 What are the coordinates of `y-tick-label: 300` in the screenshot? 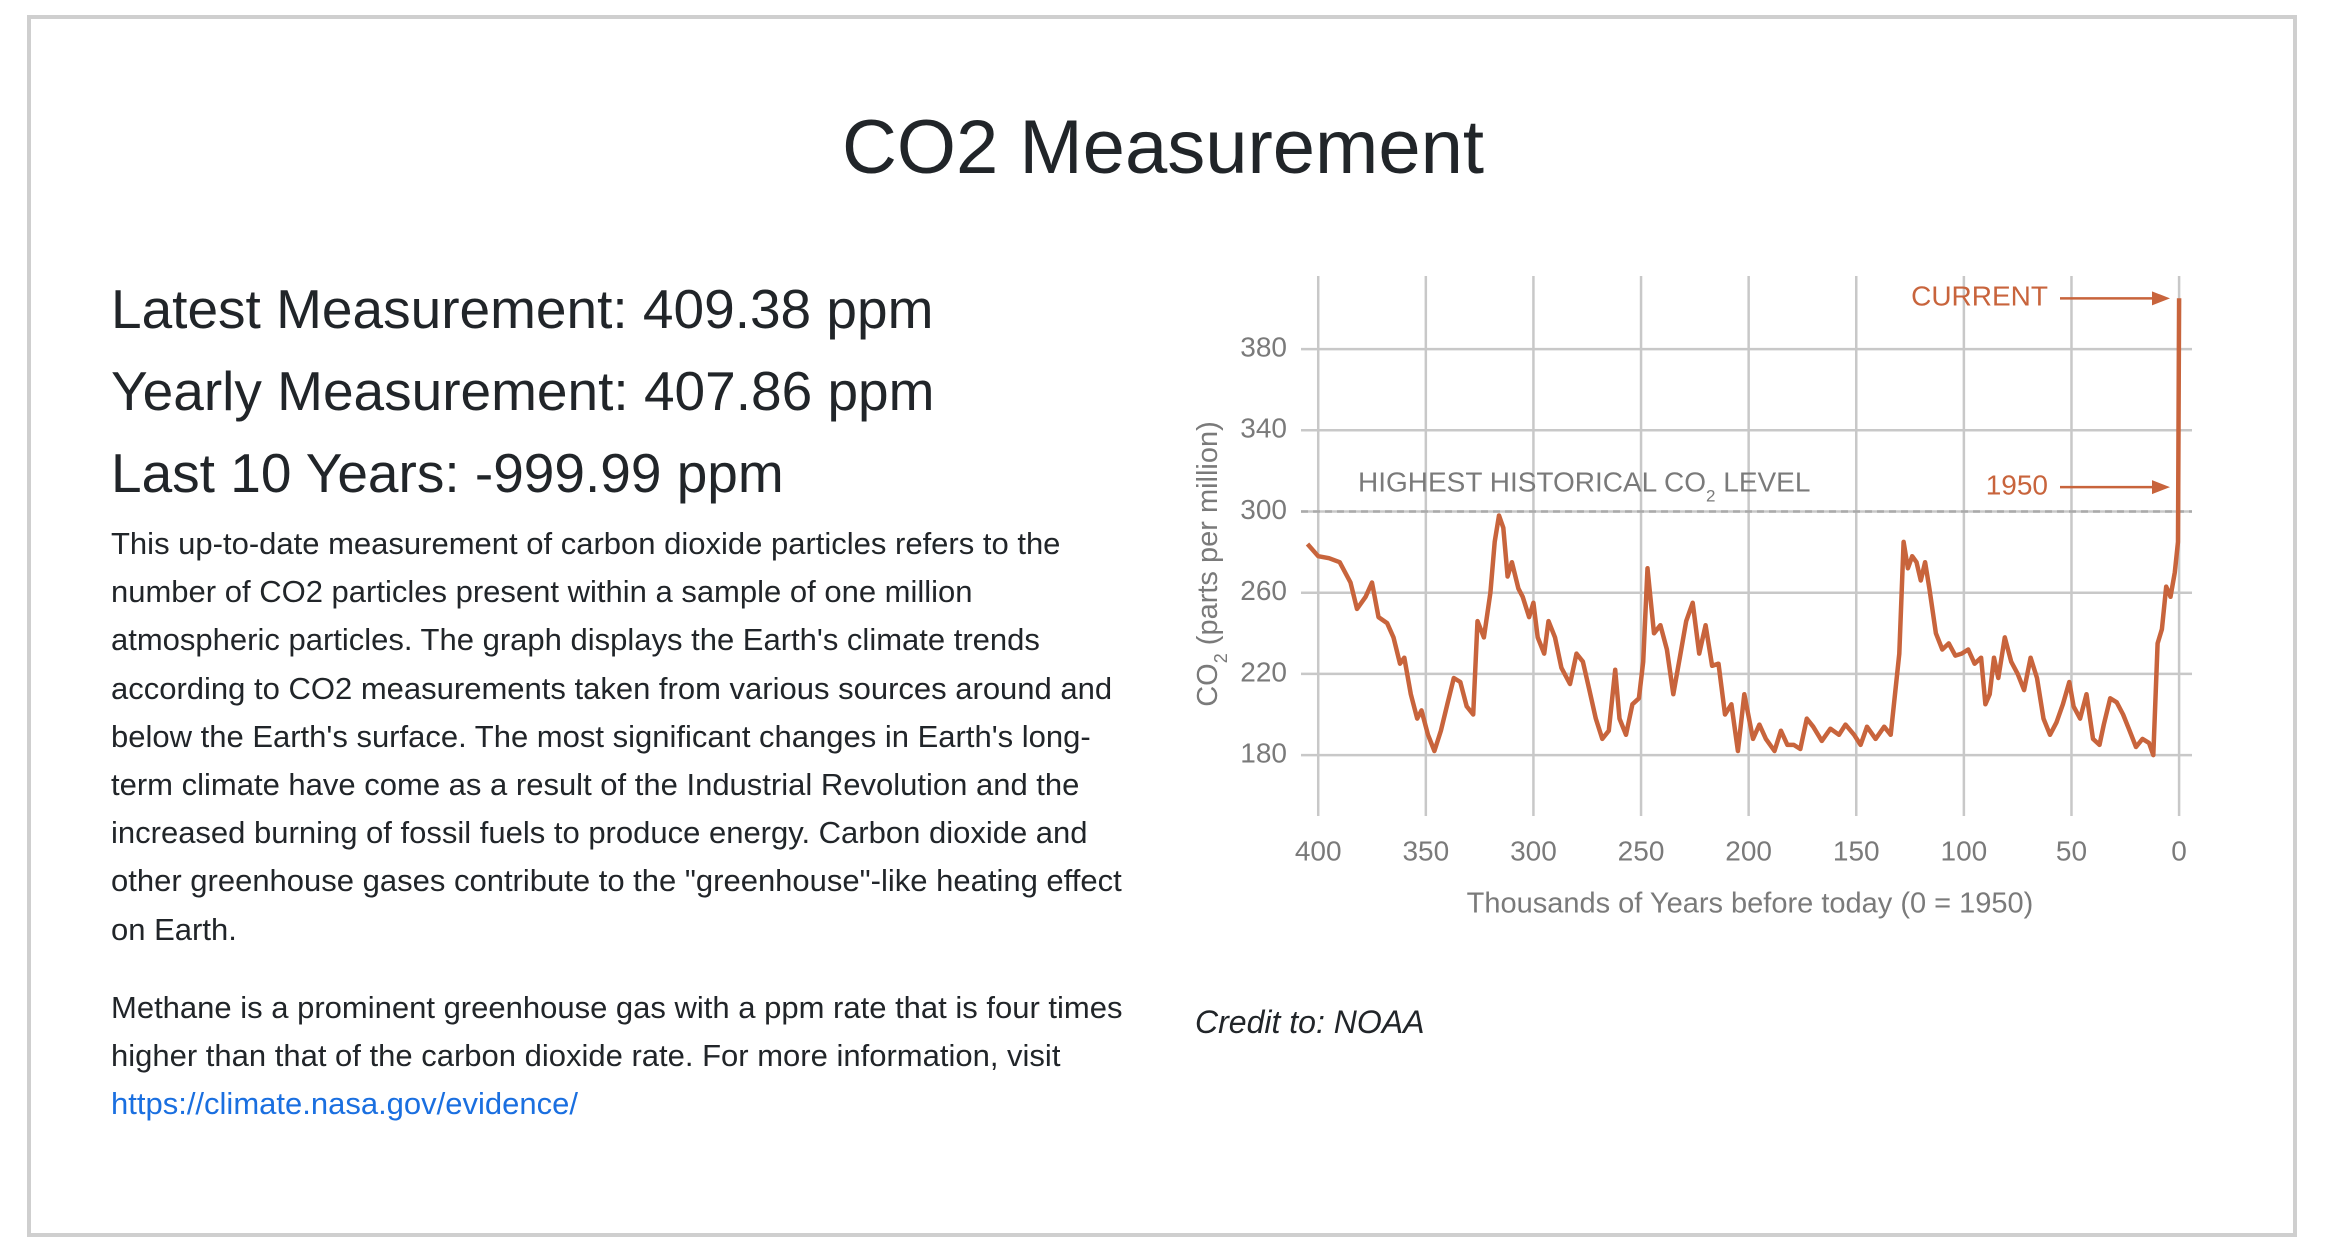 It's located at (1263, 509).